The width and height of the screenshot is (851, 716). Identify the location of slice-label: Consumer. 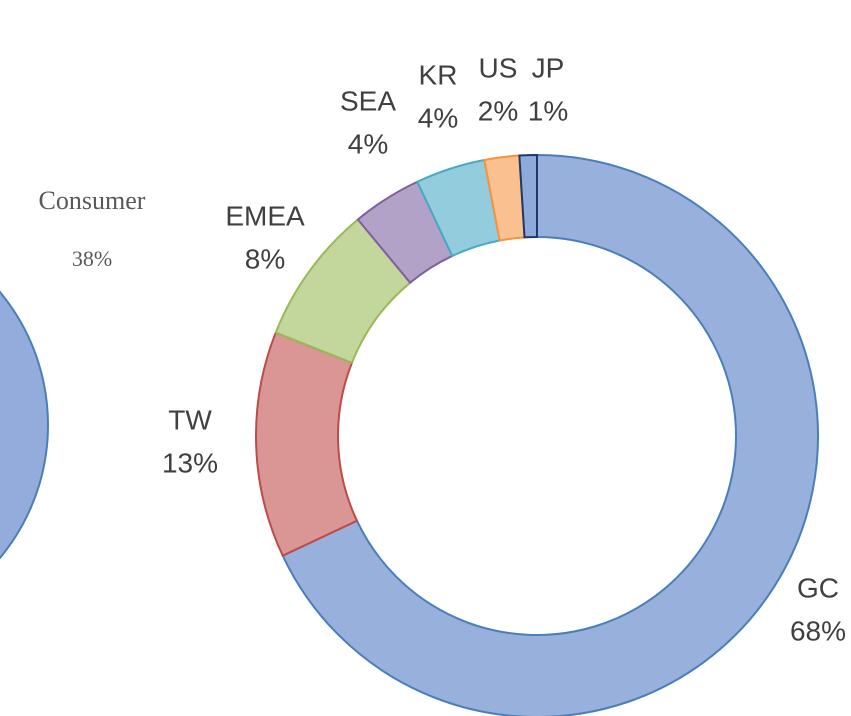
(92, 200).